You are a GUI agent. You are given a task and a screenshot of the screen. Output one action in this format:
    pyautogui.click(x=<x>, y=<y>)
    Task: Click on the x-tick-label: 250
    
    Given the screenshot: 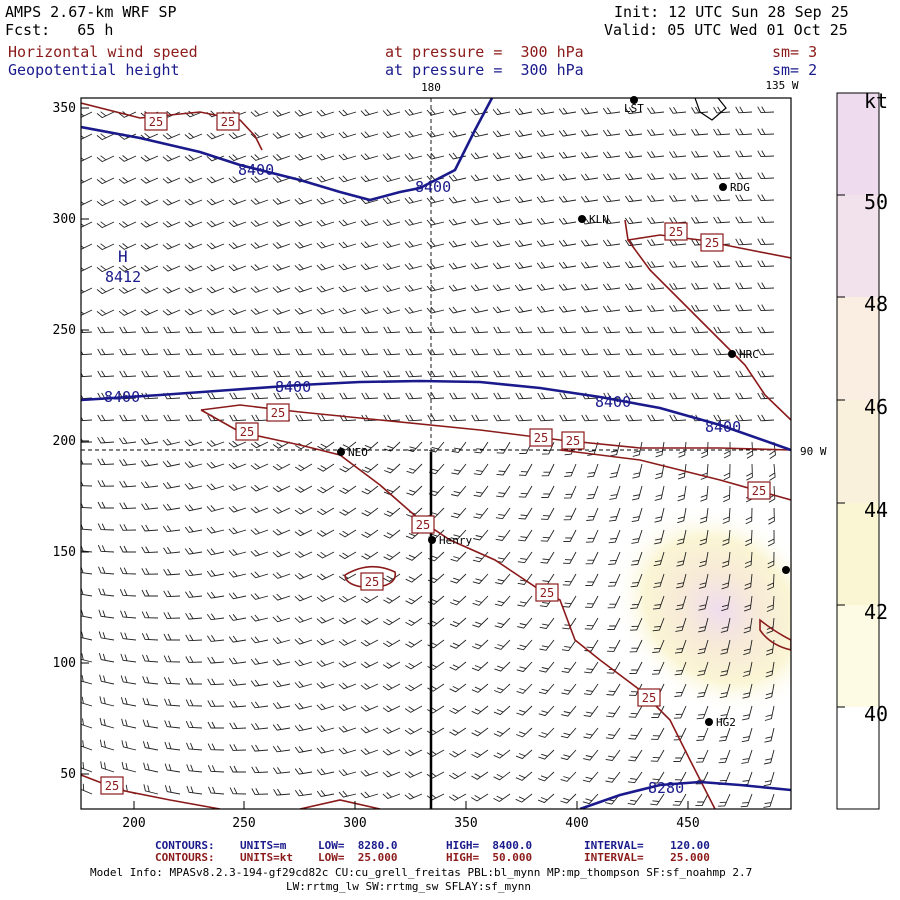 What is the action you would take?
    pyautogui.click(x=243, y=823)
    